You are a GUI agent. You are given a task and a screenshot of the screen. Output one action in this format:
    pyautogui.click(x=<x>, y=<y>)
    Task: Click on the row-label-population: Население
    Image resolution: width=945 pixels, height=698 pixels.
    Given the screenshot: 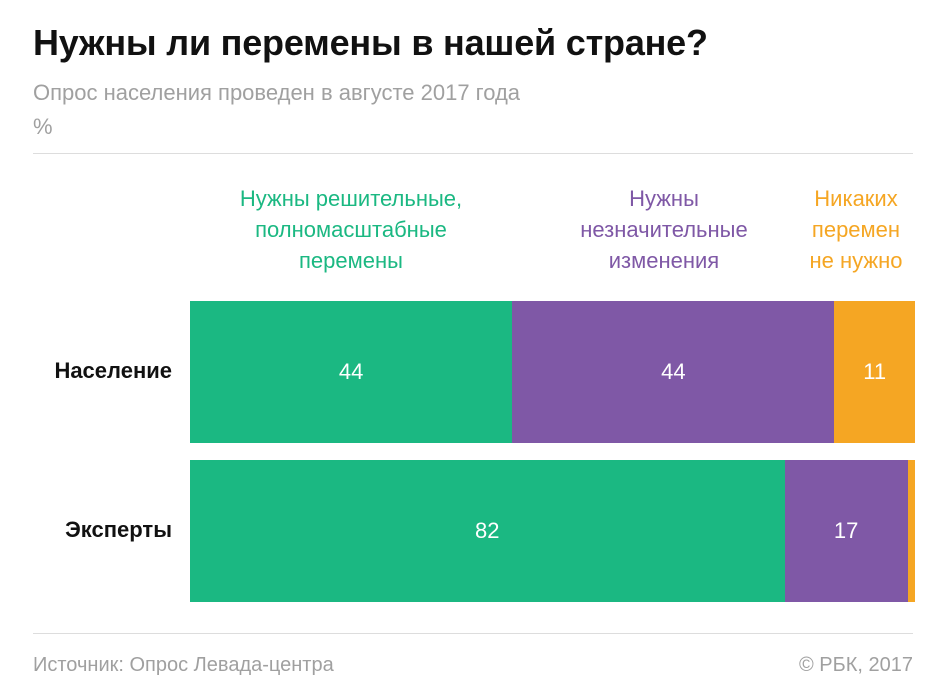 What is the action you would take?
    pyautogui.click(x=113, y=370)
    